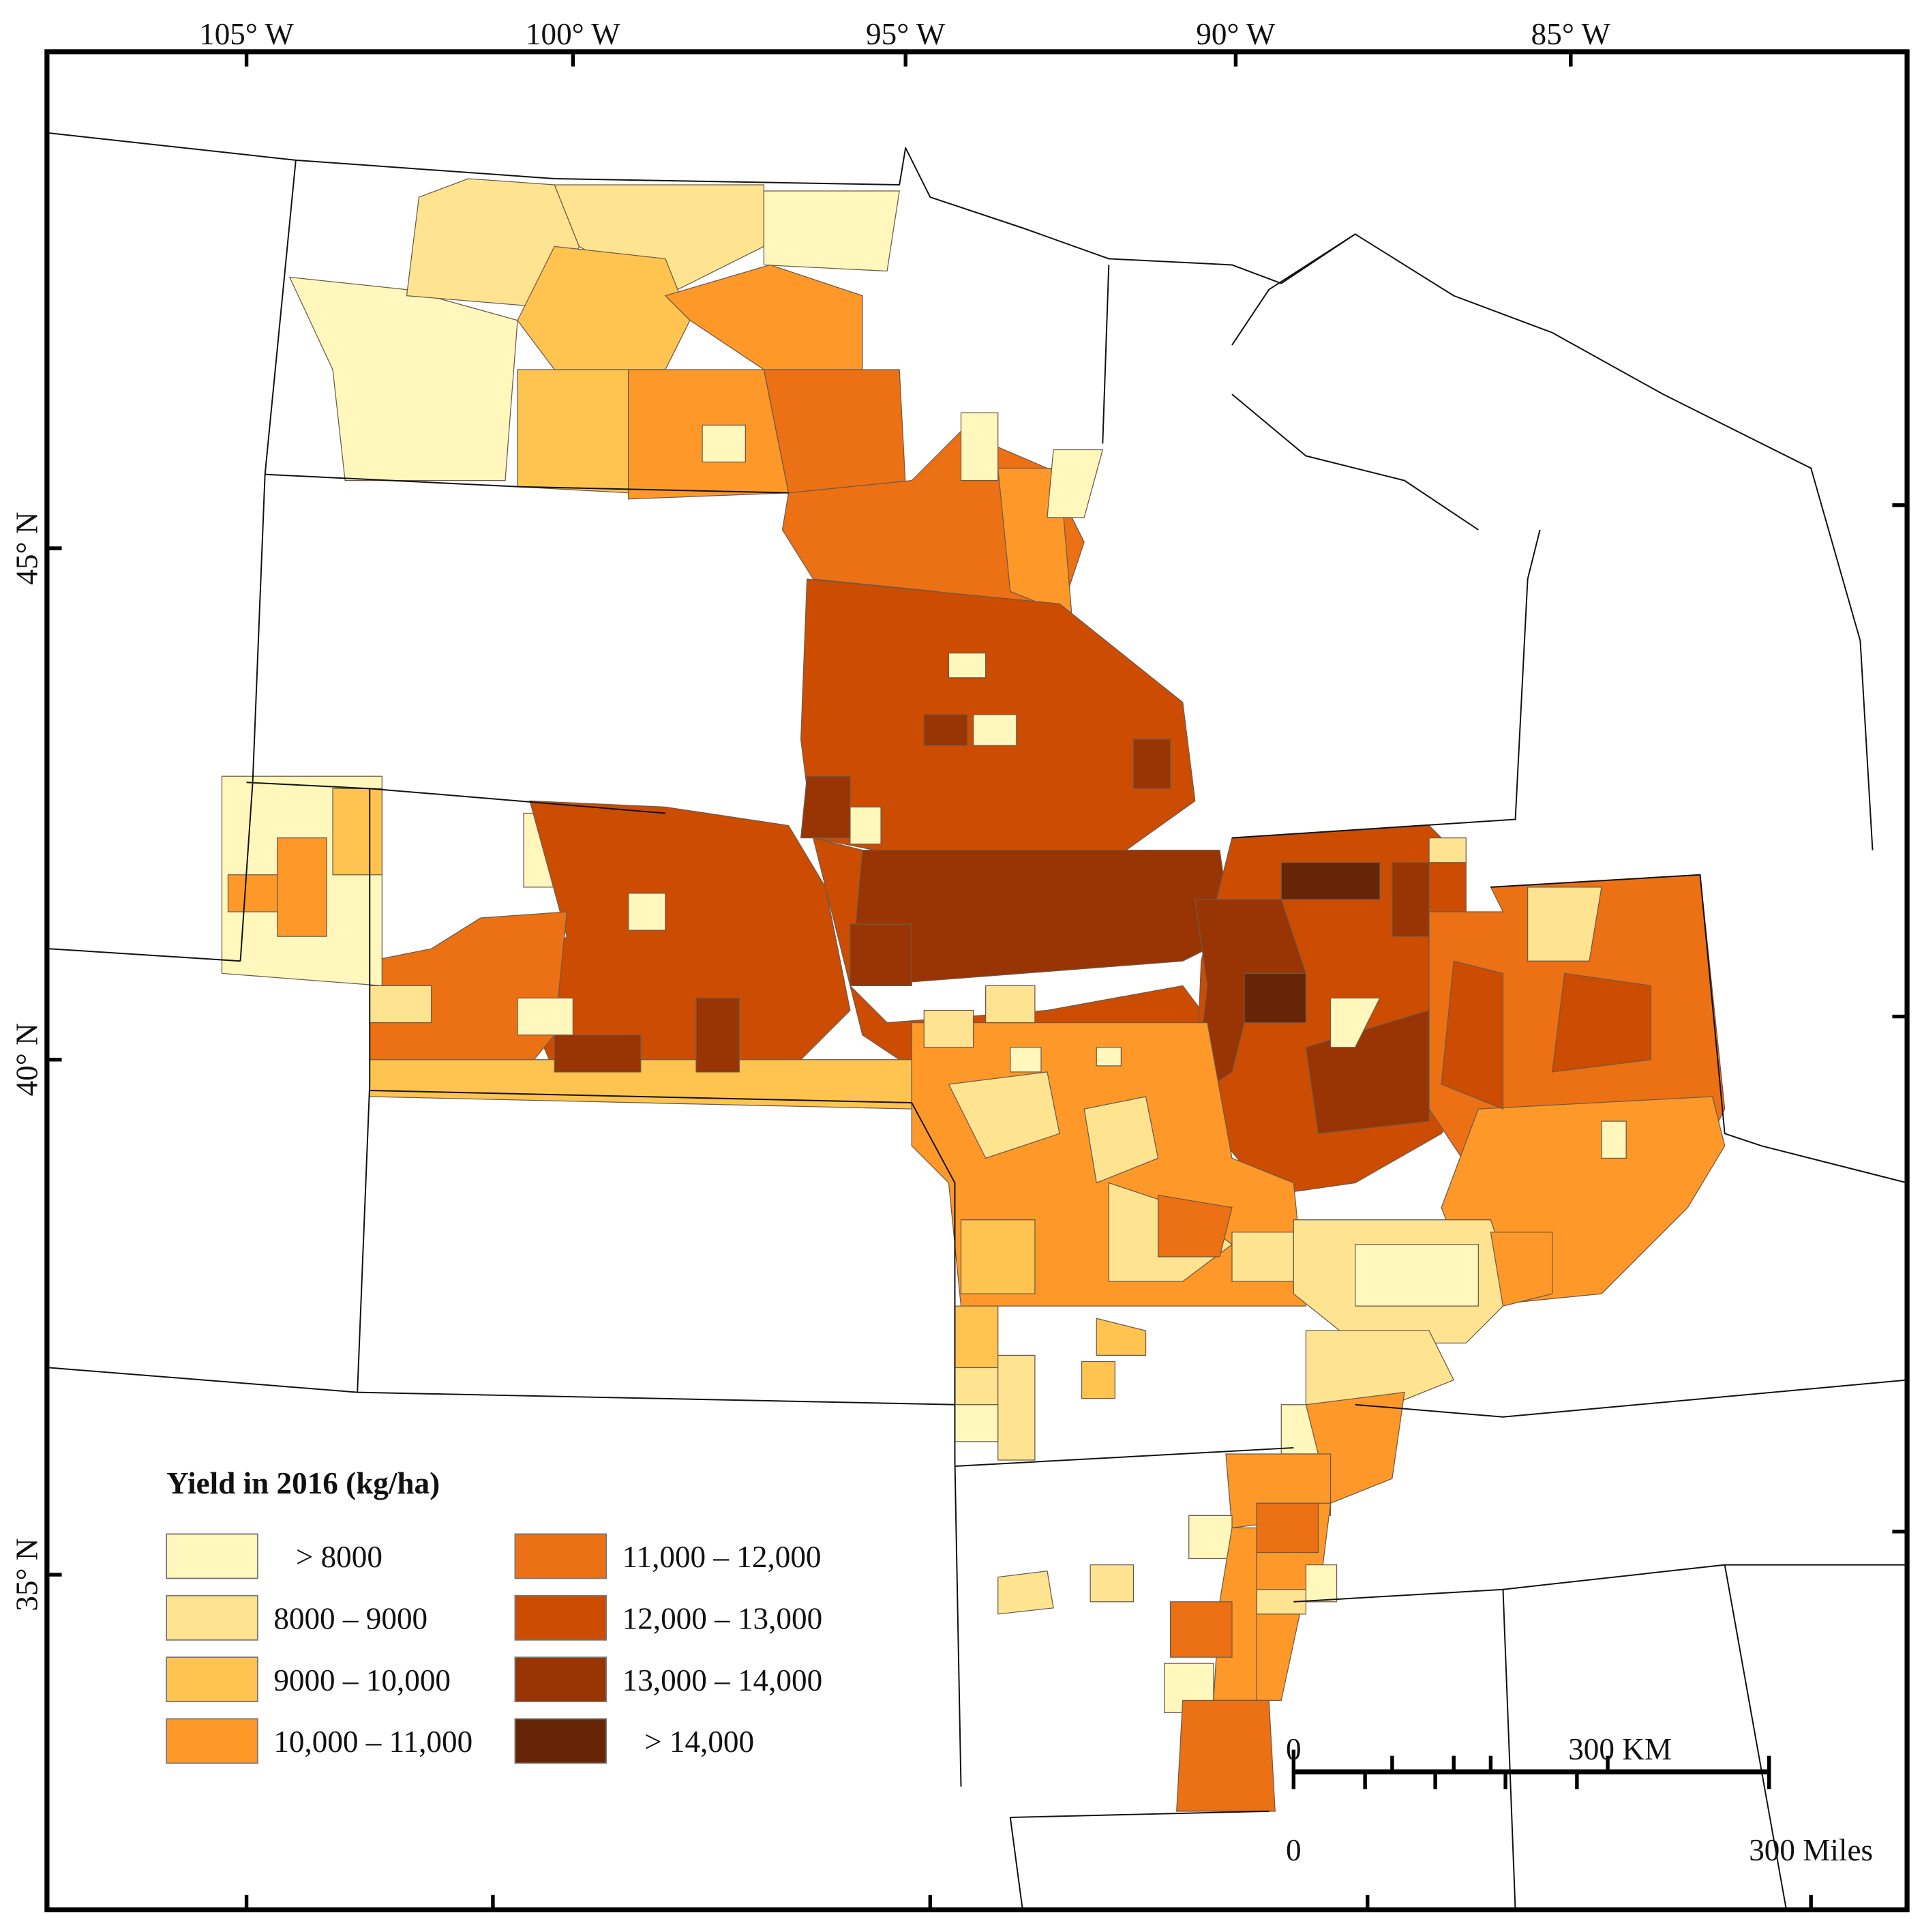  Describe the element at coordinates (906, 34) in the screenshot. I see `longitude-label: 95° W` at that location.